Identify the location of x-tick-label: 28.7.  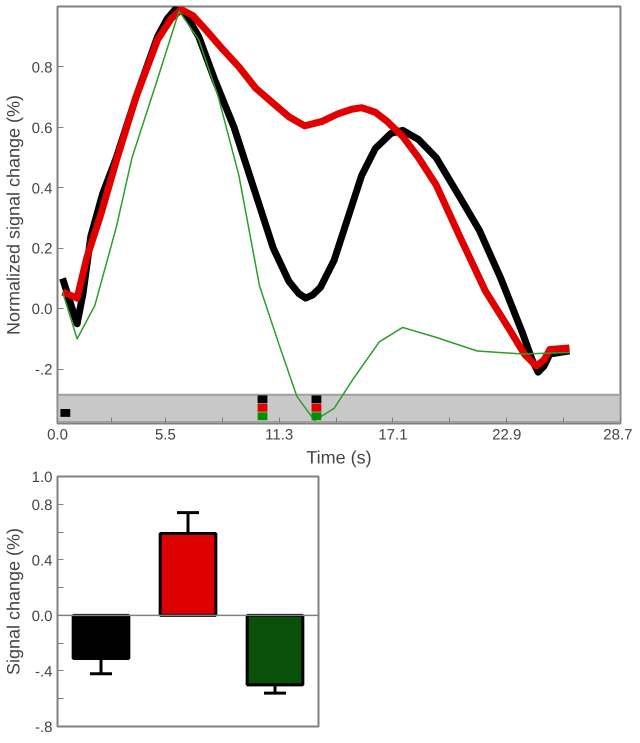
(618, 435).